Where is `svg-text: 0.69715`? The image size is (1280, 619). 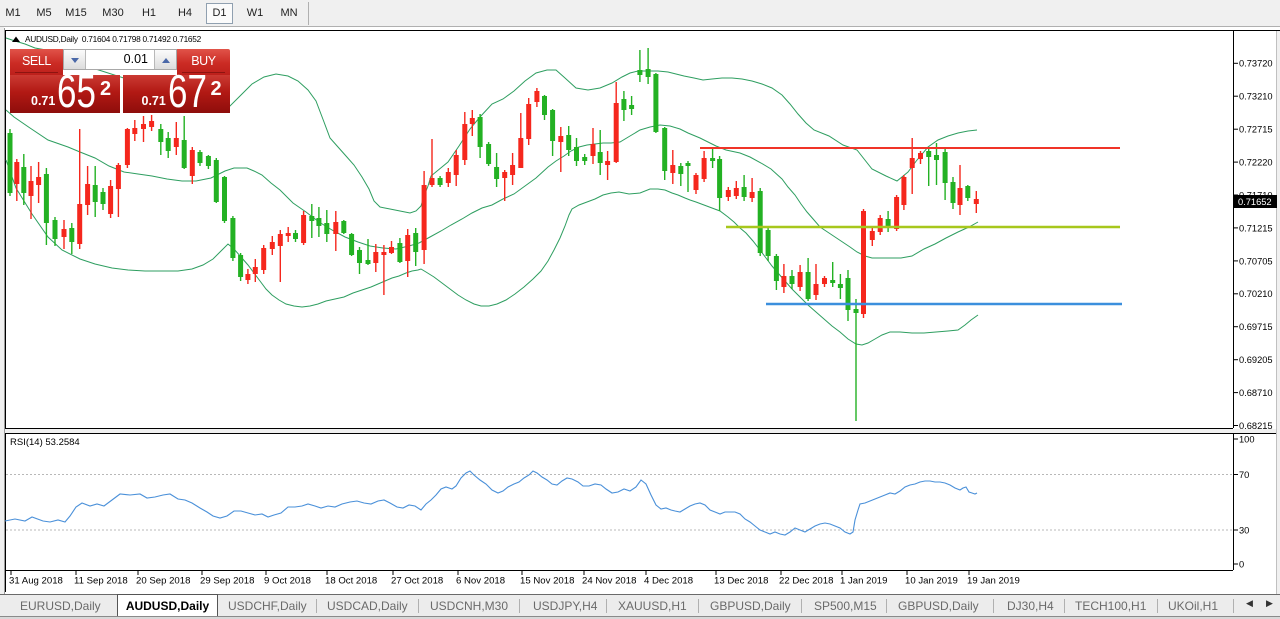 svg-text: 0.69715 is located at coordinates (1256, 327).